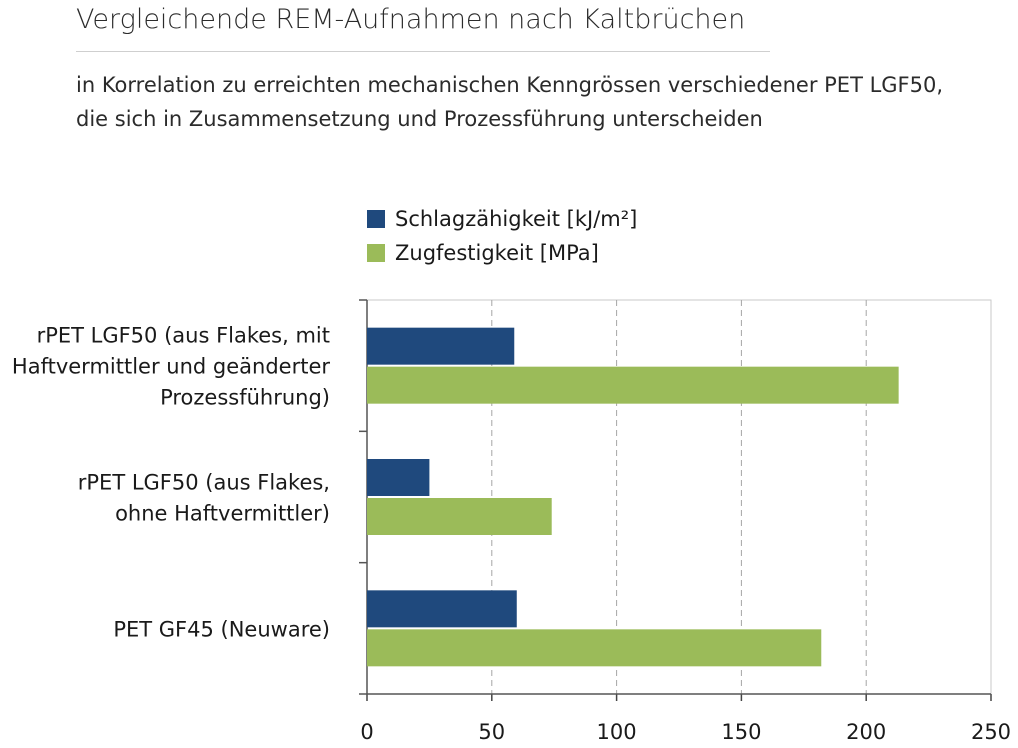  What do you see at coordinates (366, 732) in the screenshot?
I see `x-tick-label: 0` at bounding box center [366, 732].